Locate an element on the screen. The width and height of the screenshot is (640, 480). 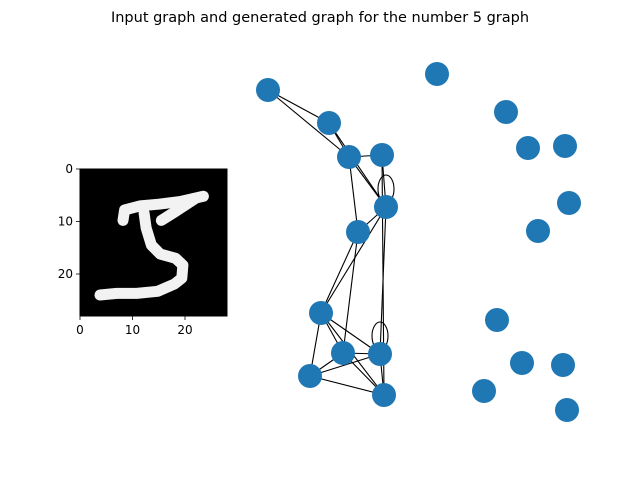
input-digit-strokes is located at coordinates (151, 245).